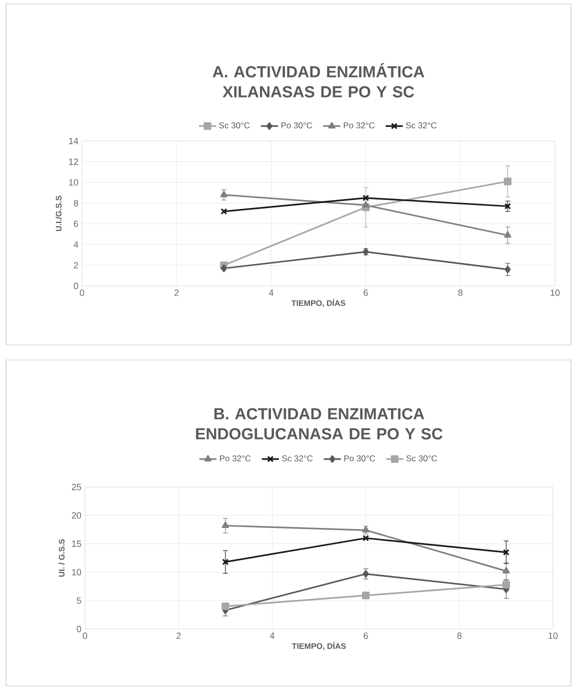 This screenshot has width=577, height=690. What do you see at coordinates (76, 224) in the screenshot?
I see `y-tick-label: 6` at bounding box center [76, 224].